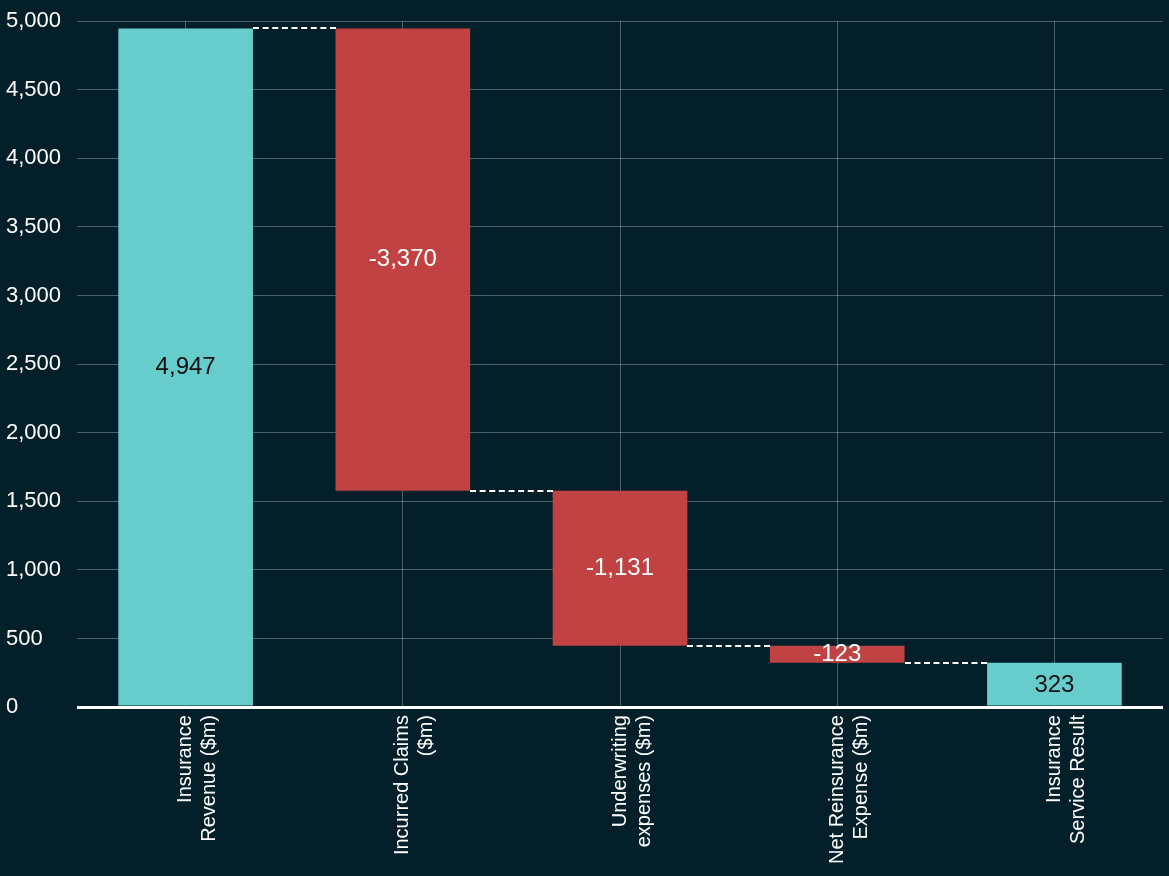 This screenshot has height=876, width=1169. I want to click on data-label: -3,370, so click(402, 258).